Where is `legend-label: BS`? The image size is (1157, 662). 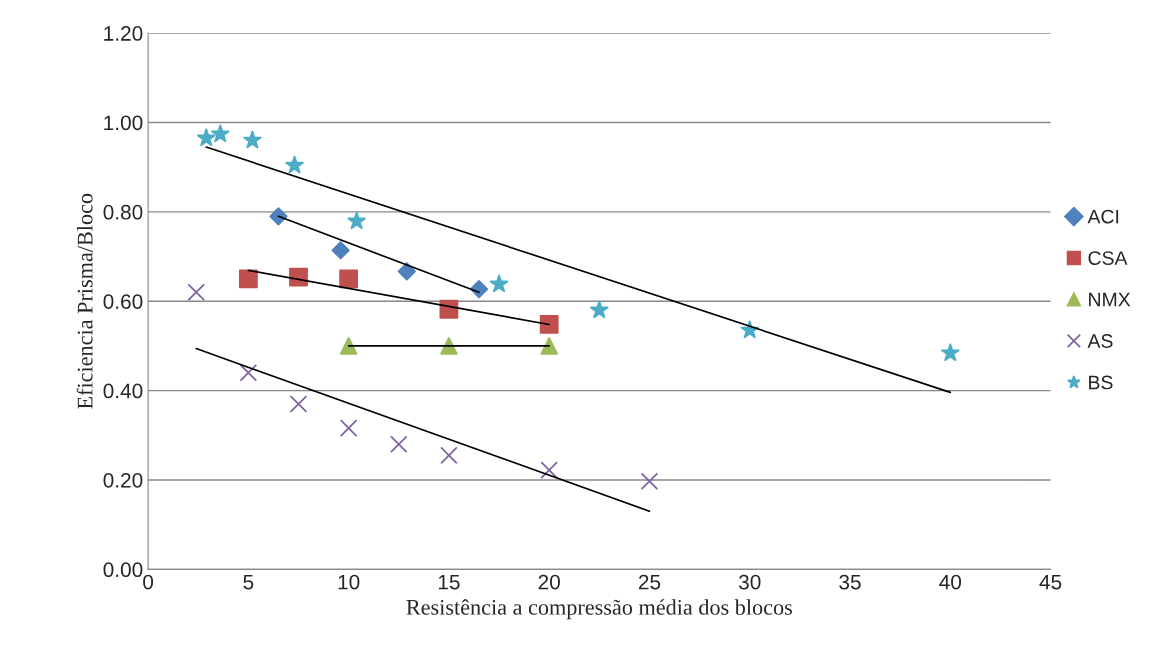 legend-label: BS is located at coordinates (1101, 382).